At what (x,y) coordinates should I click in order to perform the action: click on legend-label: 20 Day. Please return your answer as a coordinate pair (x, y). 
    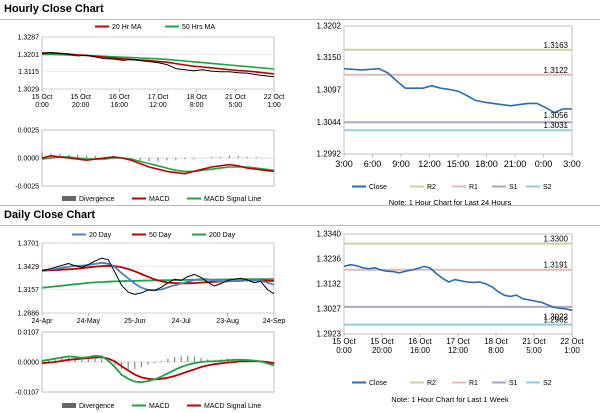
    Looking at the image, I should click on (100, 235).